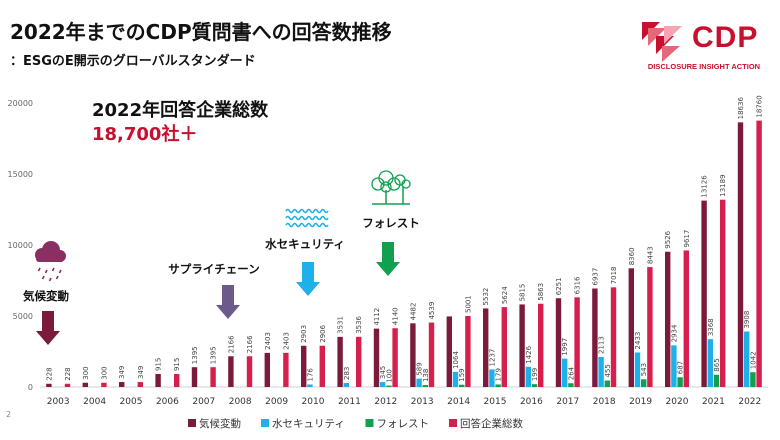 This screenshot has height=440, width=780. Describe the element at coordinates (68, 373) in the screenshot. I see `value-label-total: 228` at that location.